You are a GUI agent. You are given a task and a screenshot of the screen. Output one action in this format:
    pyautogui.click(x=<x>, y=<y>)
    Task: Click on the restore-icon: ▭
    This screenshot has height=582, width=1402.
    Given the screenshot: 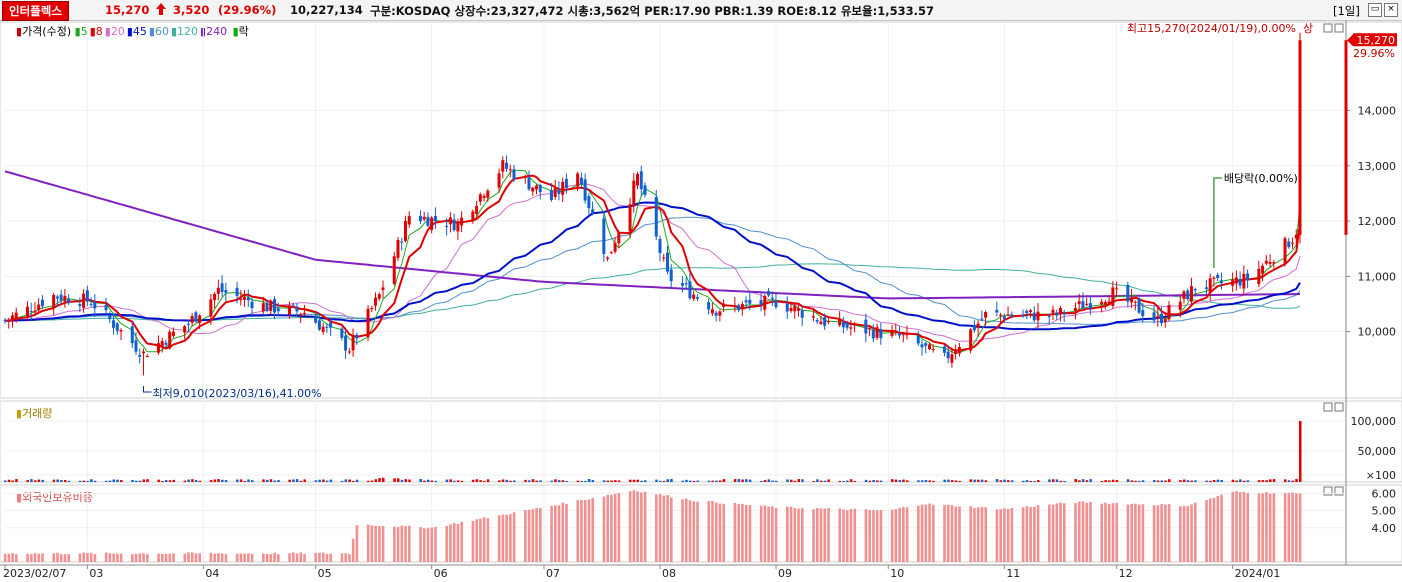 What is the action you would take?
    pyautogui.click(x=1375, y=10)
    